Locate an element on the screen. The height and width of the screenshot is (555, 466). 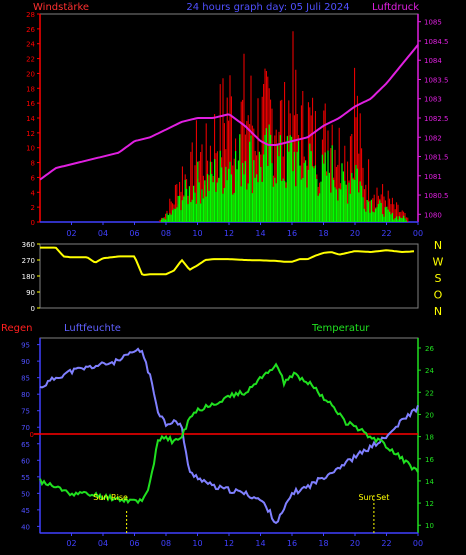
direction-plot-frame is located at coordinates (229, 276).